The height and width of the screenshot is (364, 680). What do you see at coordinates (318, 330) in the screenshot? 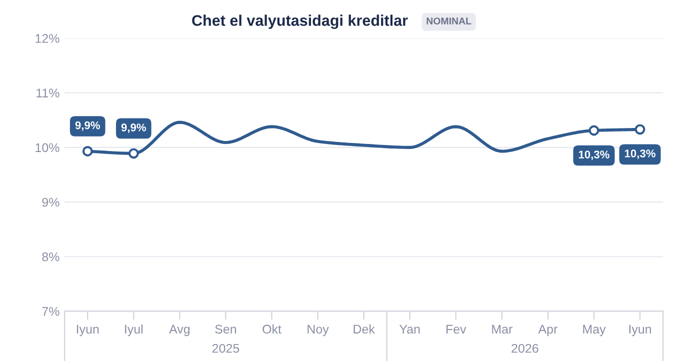
I see `x-tick-label: Noy` at bounding box center [318, 330].